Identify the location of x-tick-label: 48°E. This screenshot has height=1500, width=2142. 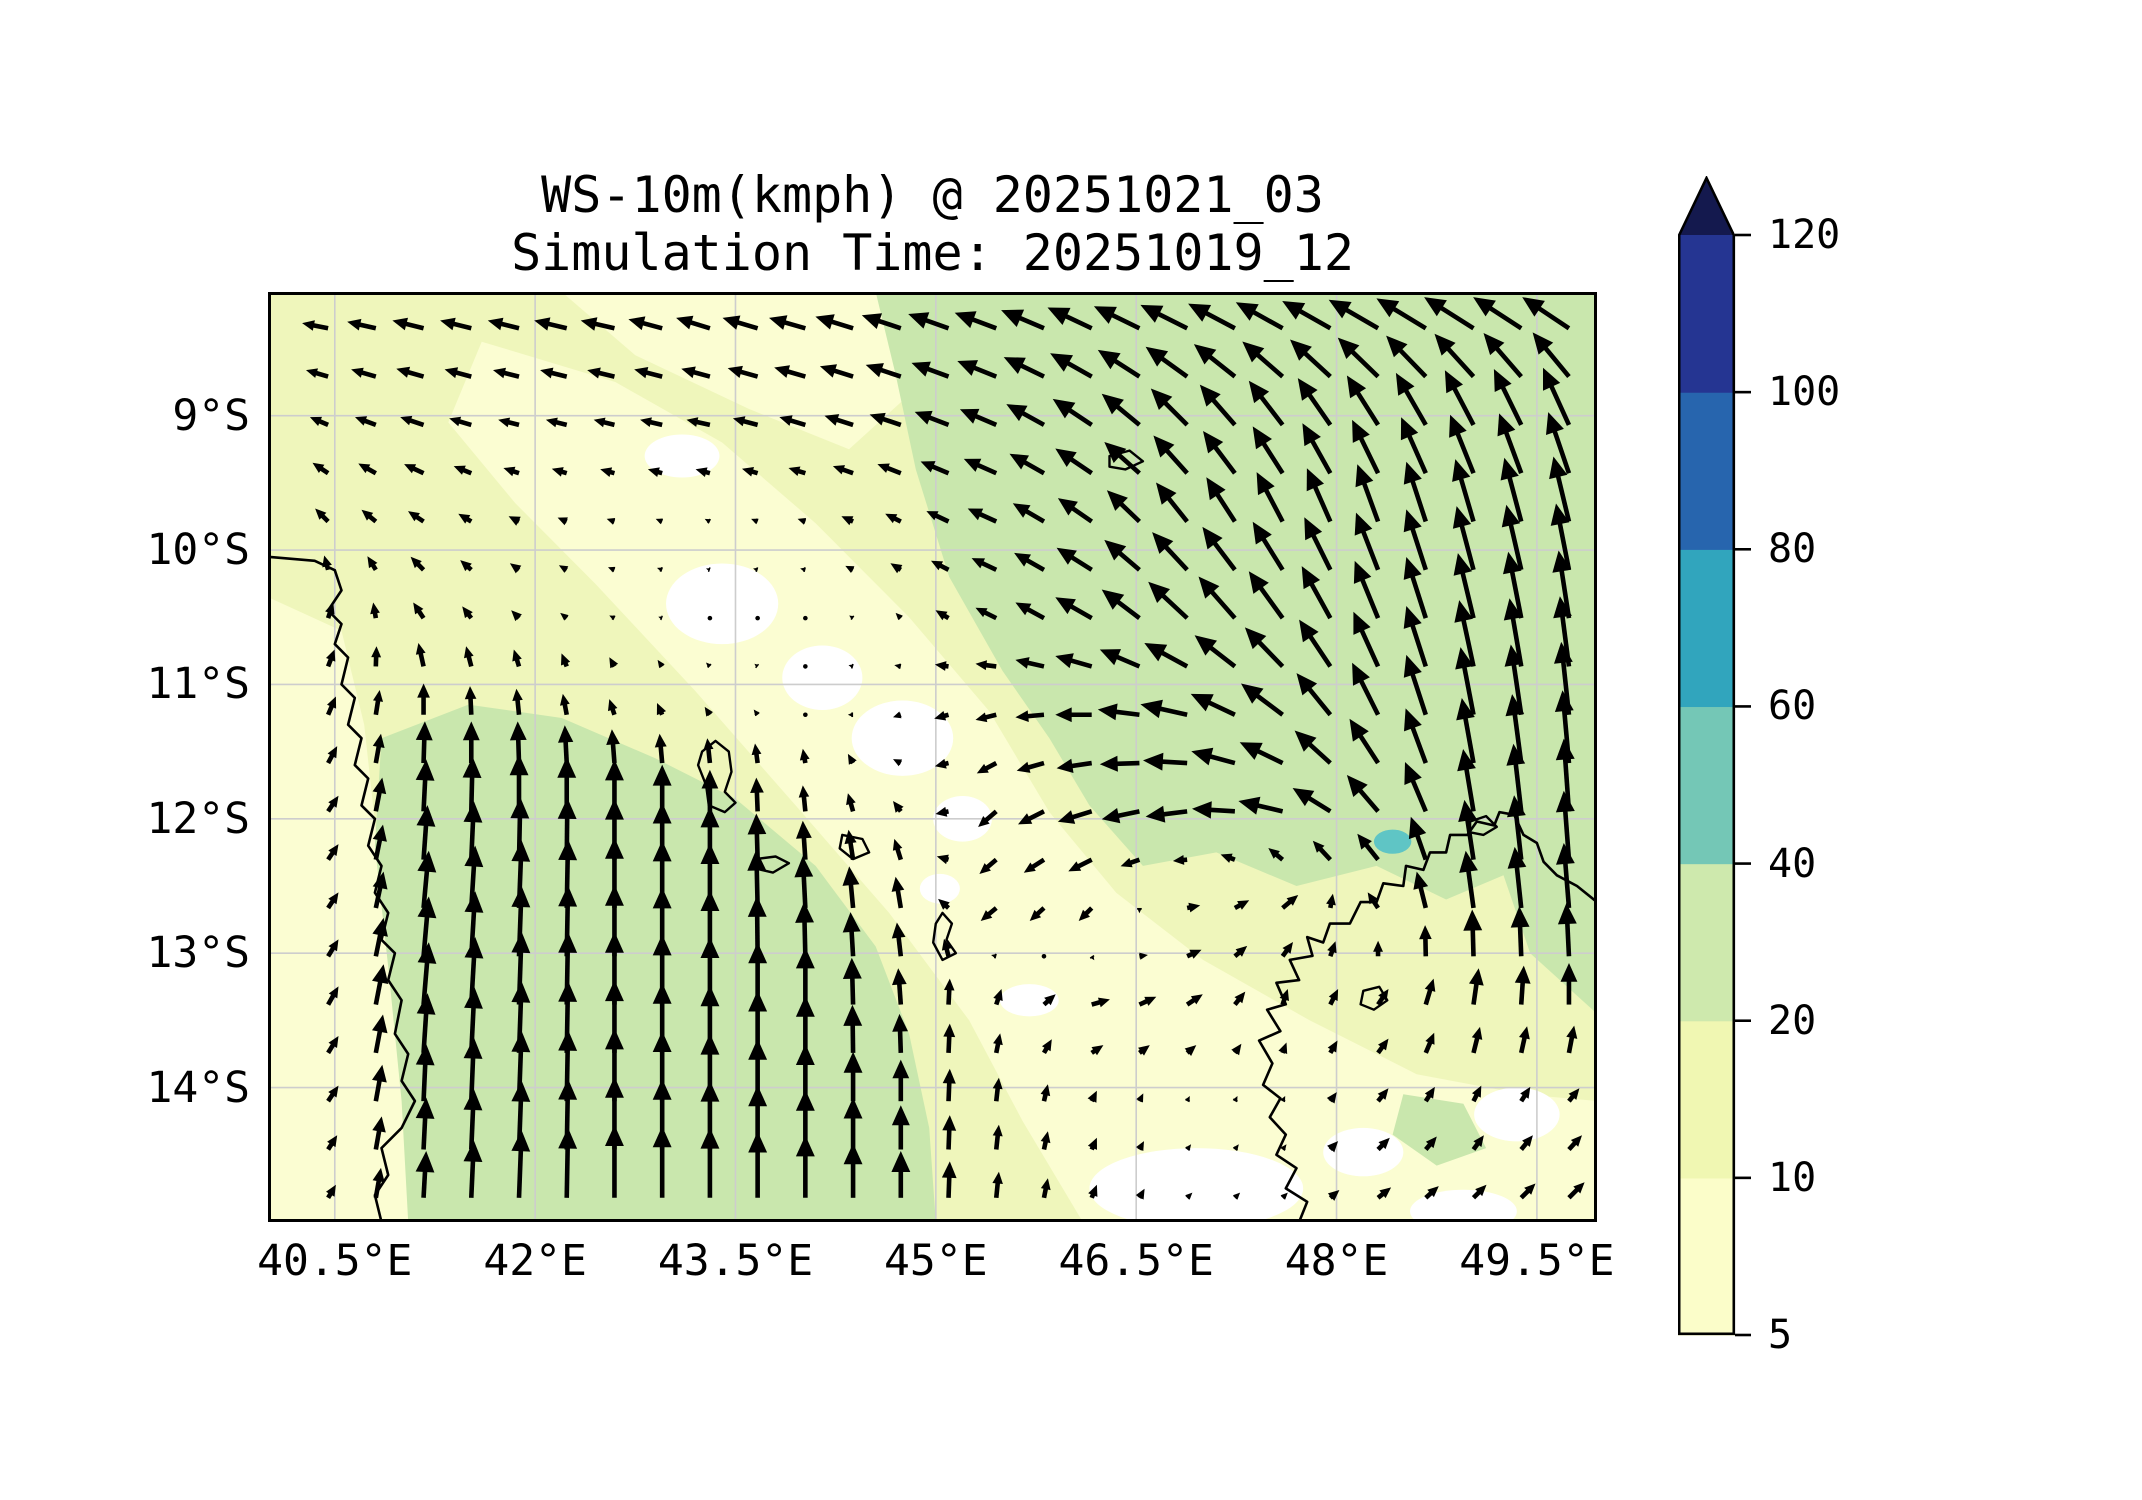
(1336, 1261).